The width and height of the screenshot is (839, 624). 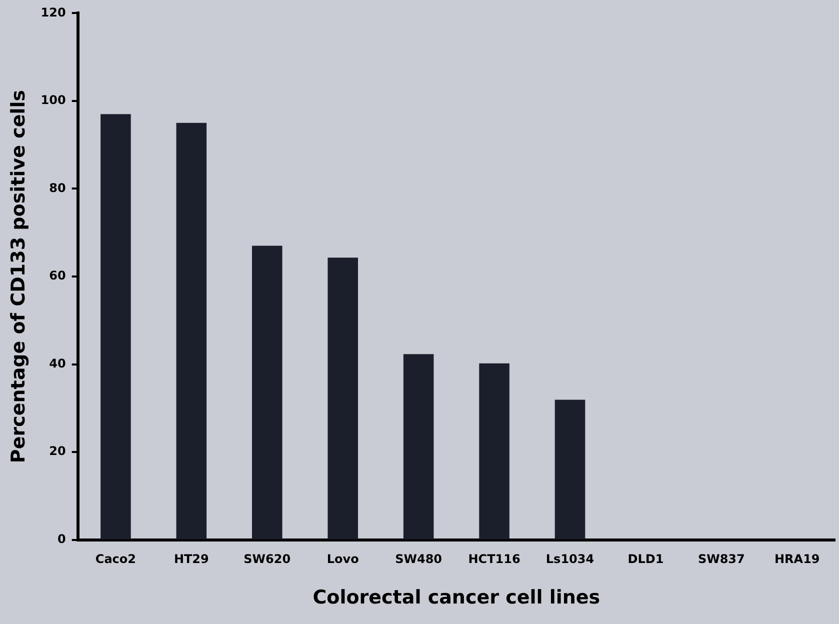 I want to click on x-tick-label: HCT116, so click(x=494, y=559).